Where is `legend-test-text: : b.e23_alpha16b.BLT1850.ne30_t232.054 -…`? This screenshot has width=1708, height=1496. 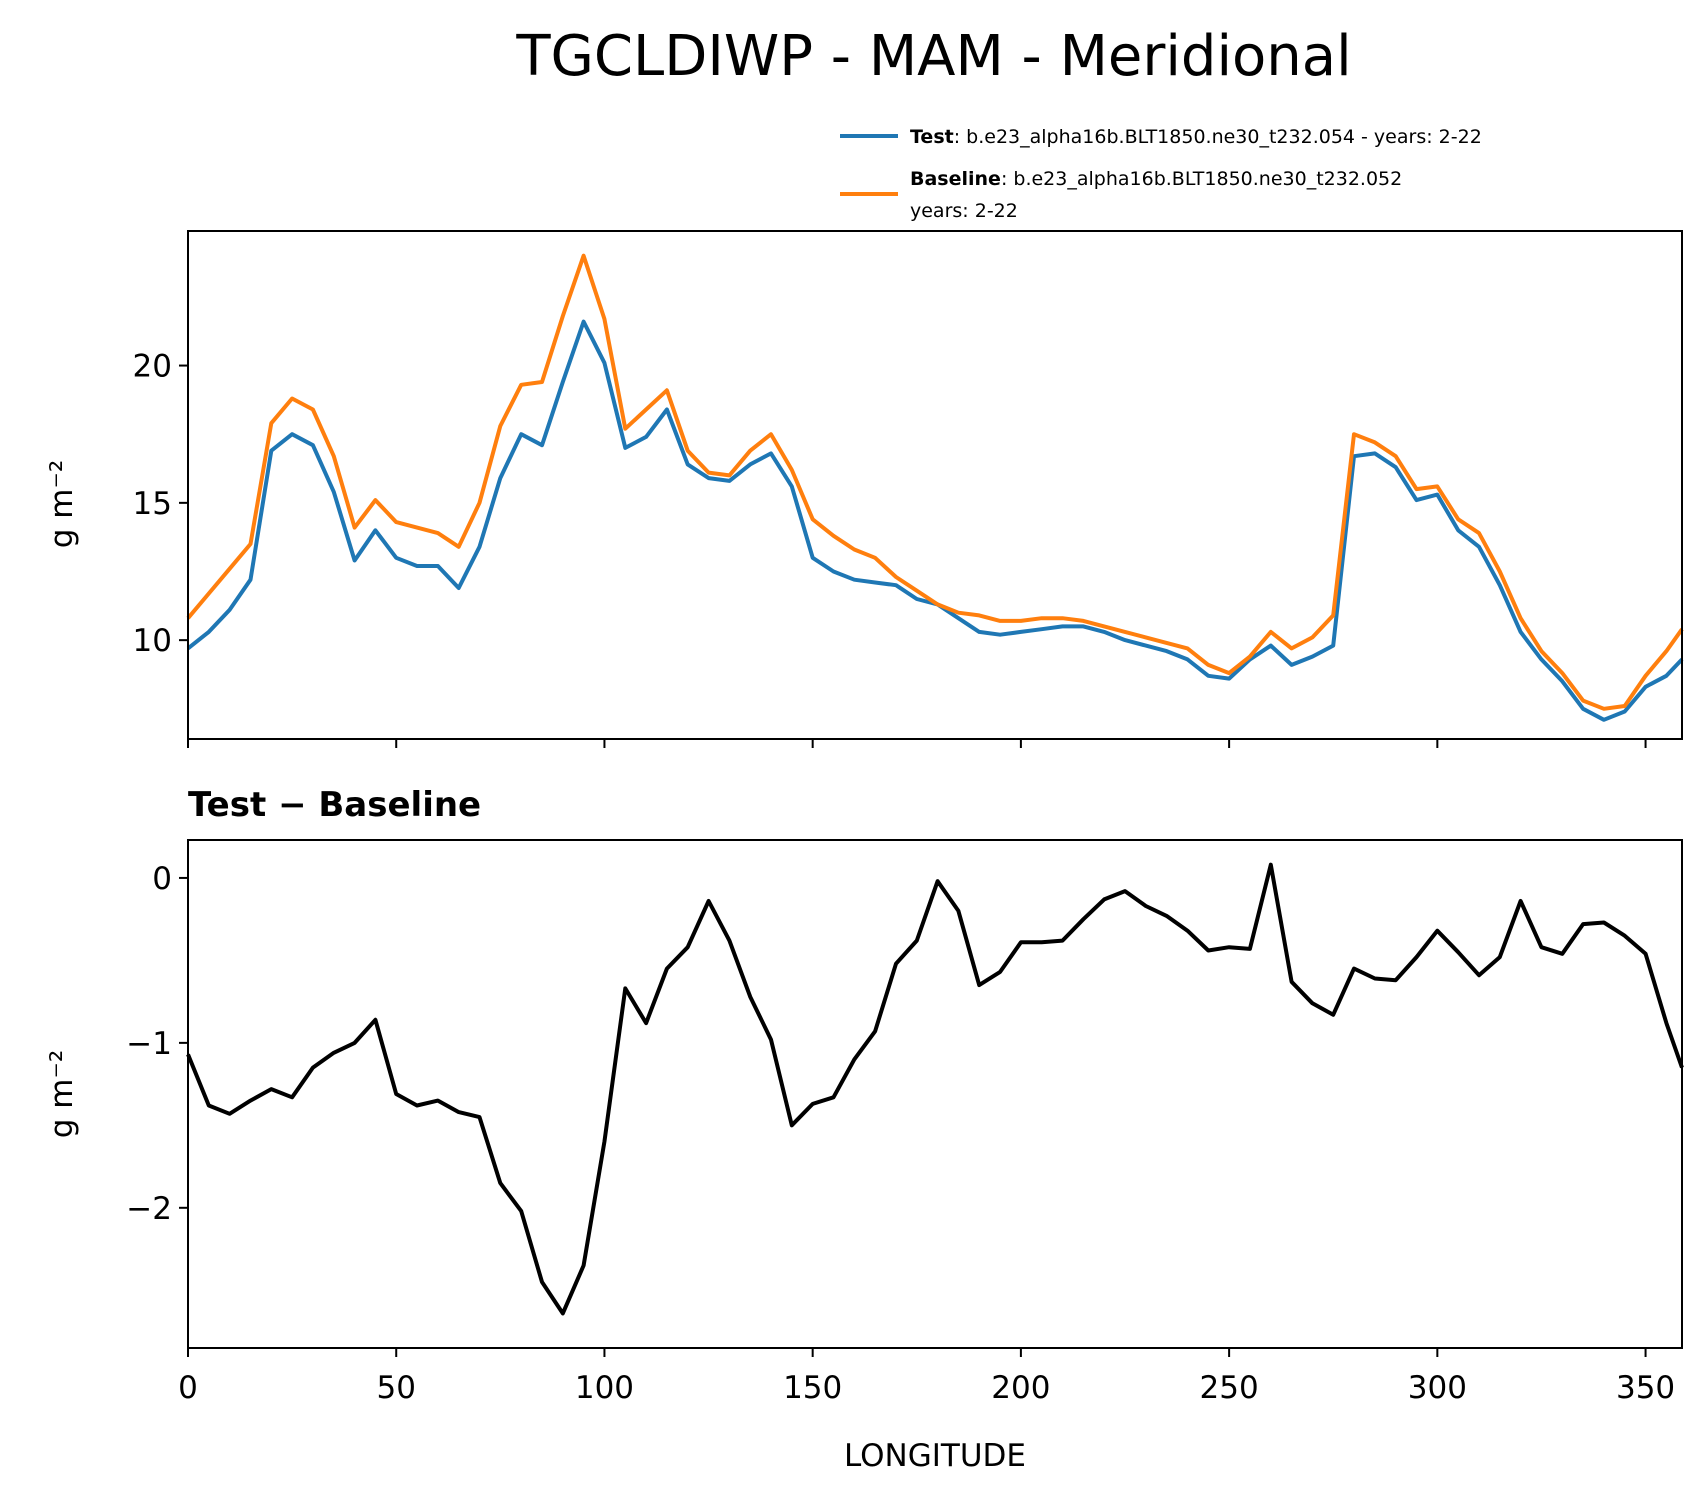 legend-test-text: : b.e23_alpha16b.BLT1850.ne30_t232.054 -… is located at coordinates (1218, 137).